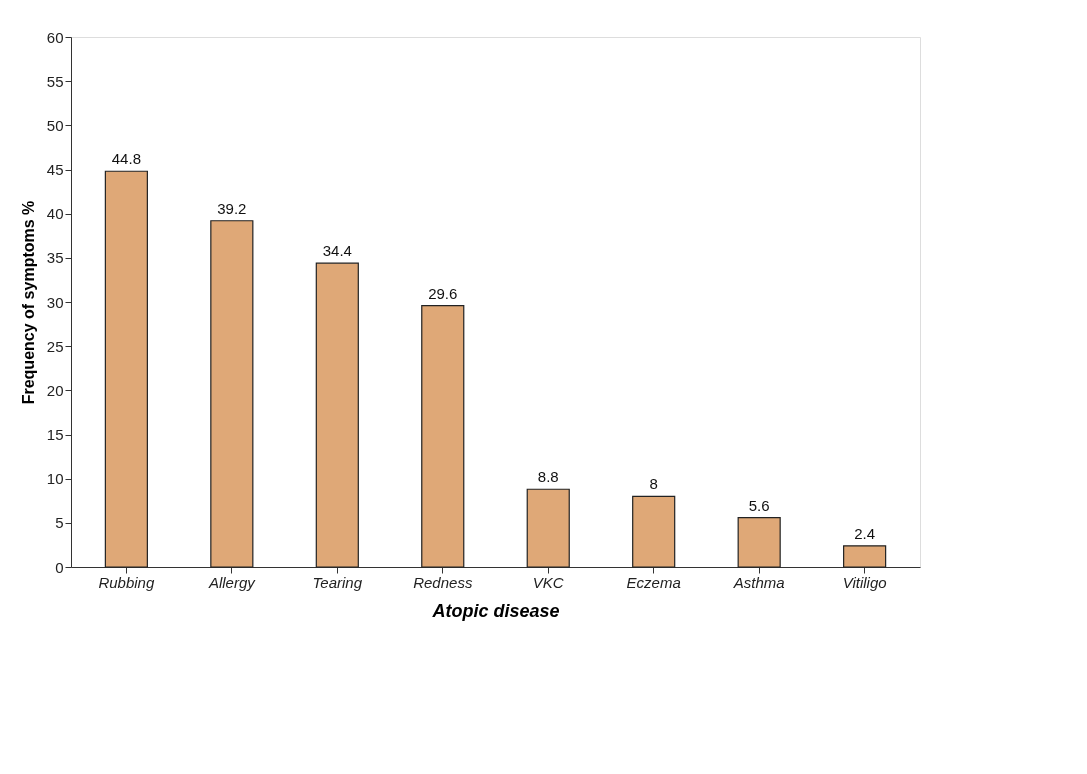 This screenshot has width=1087, height=774. What do you see at coordinates (495, 610) in the screenshot?
I see `x-axis-title: Atopic disease` at bounding box center [495, 610].